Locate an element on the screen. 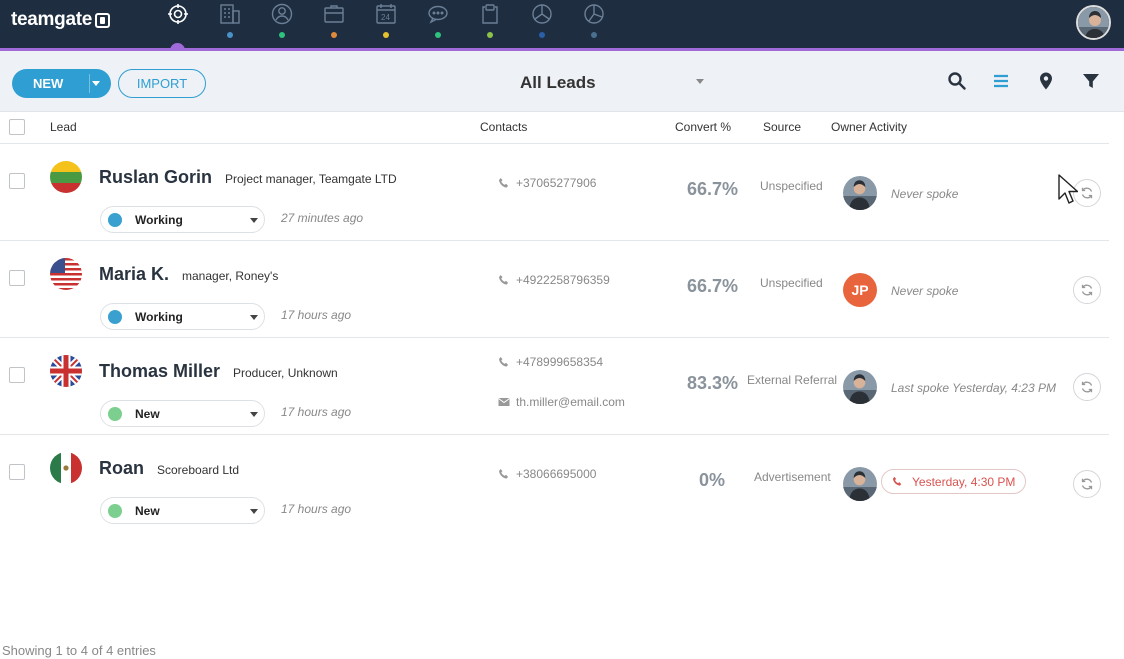 The image size is (1124, 659). briefcase-icon is located at coordinates (334, 14).